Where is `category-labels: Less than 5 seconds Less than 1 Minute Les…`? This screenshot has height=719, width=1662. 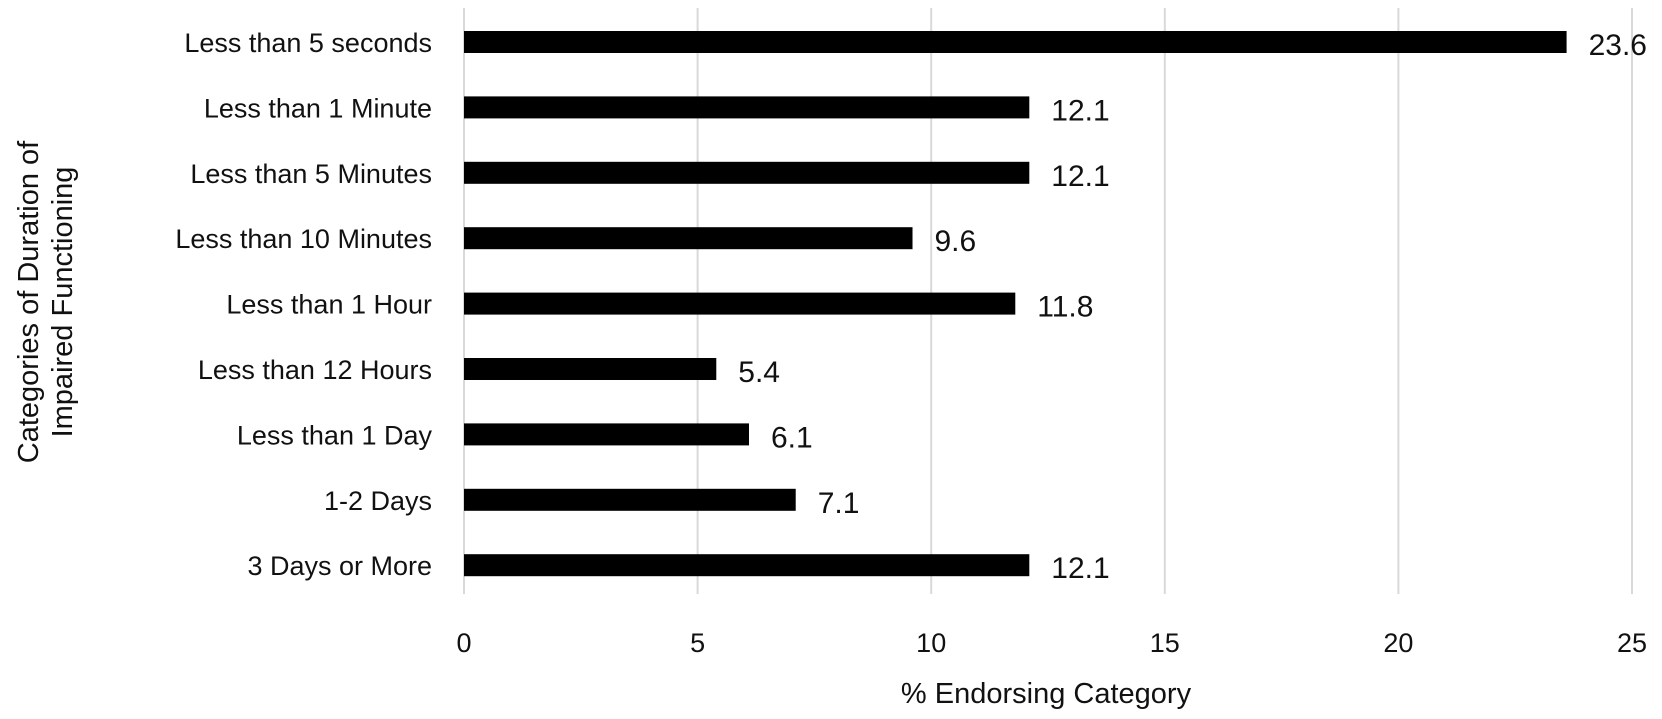
category-labels: Less than 5 seconds Less than 1 Minute Les… is located at coordinates (303, 304).